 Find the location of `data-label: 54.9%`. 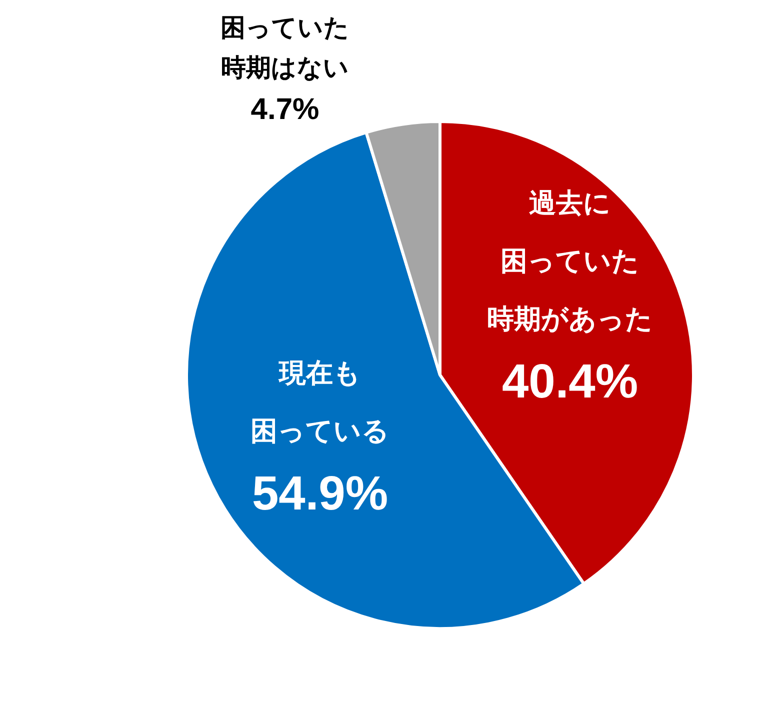

data-label: 54.9% is located at coordinates (320, 494).